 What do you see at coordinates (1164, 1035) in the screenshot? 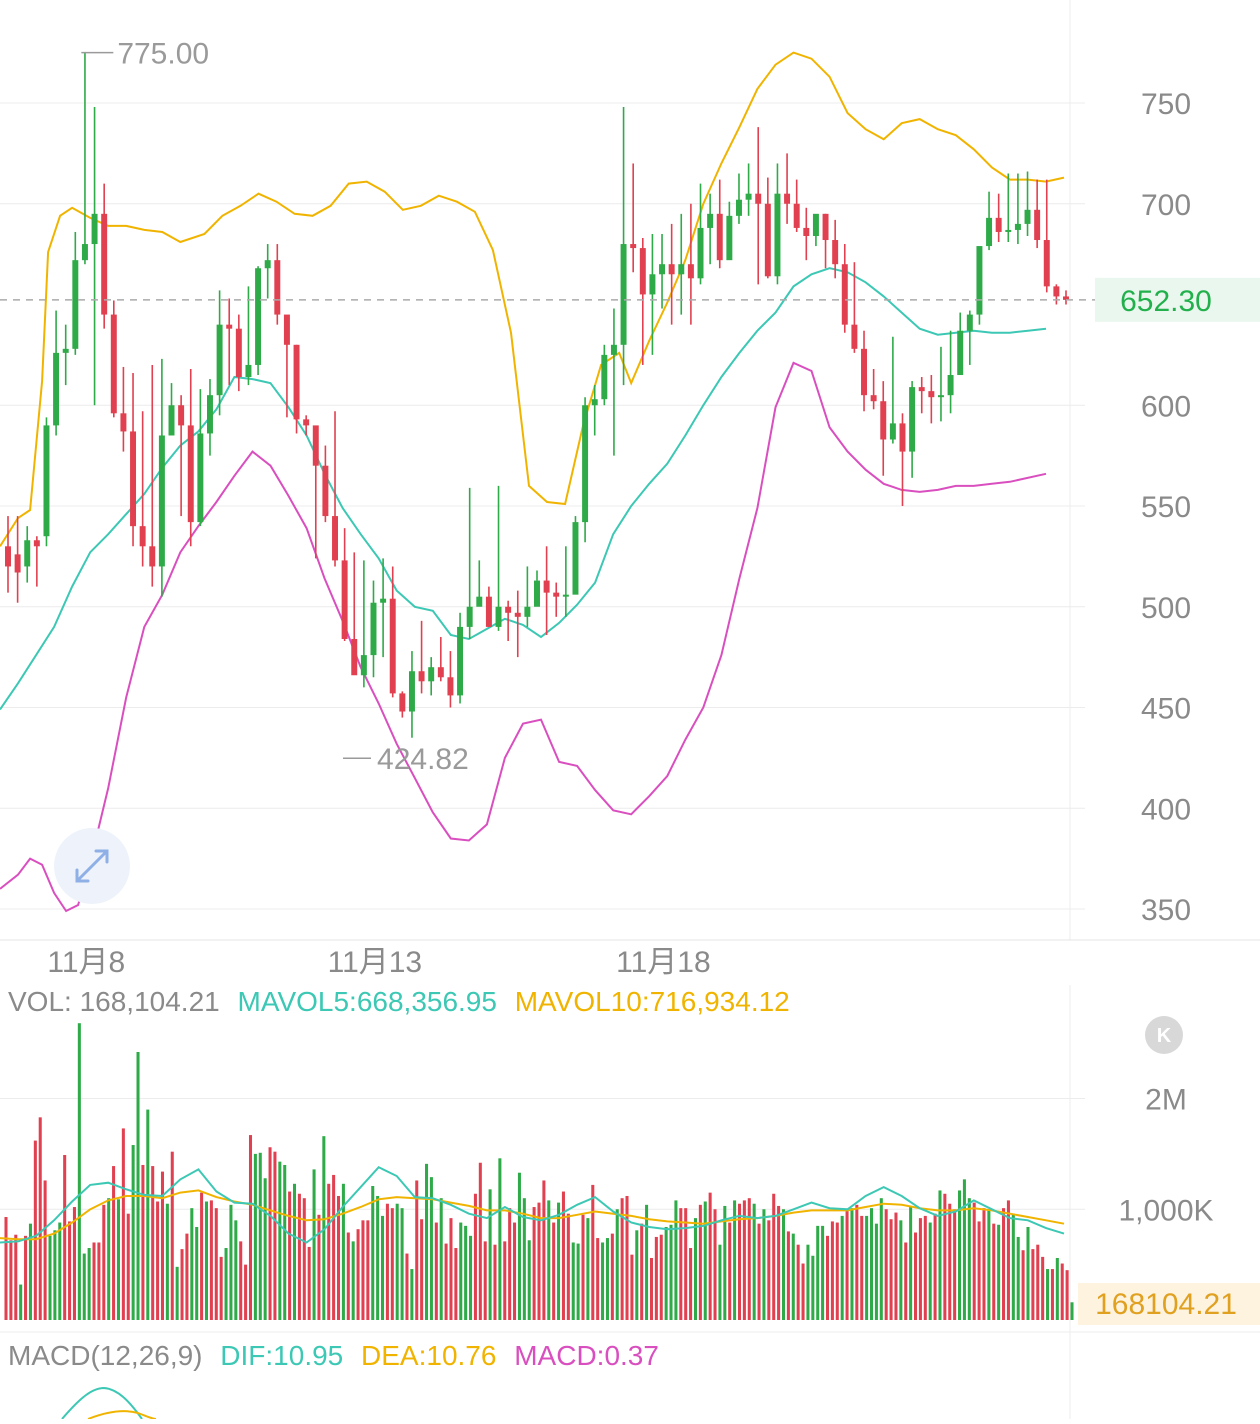
I see `k-badge-button: K` at bounding box center [1164, 1035].